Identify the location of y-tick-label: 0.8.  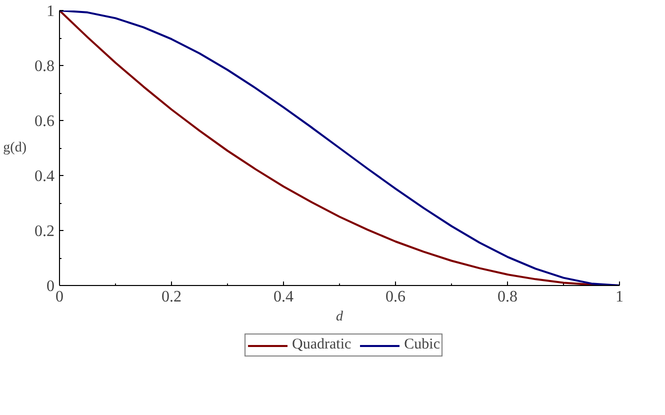
(44, 66).